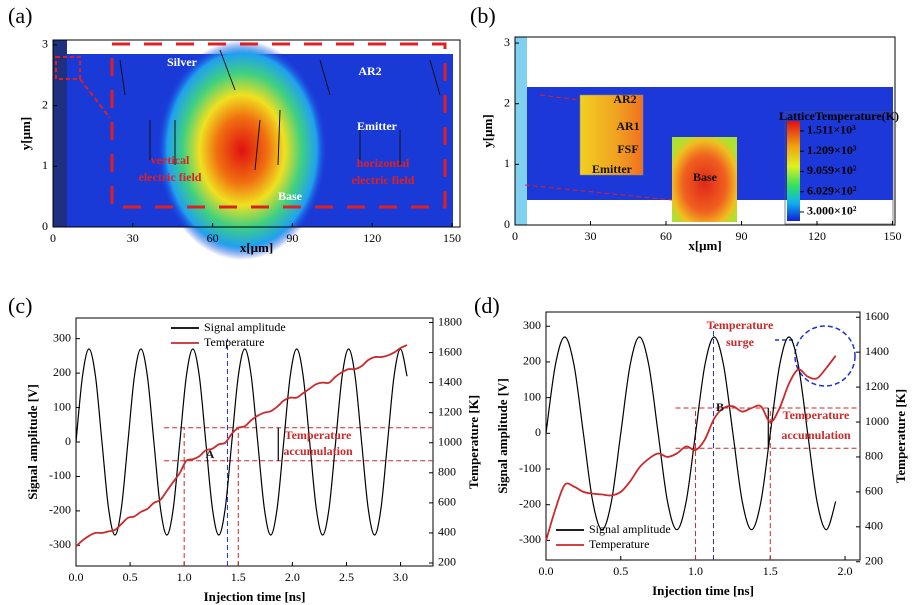 The image size is (915, 605). I want to click on annotation: FSF, so click(627, 149).